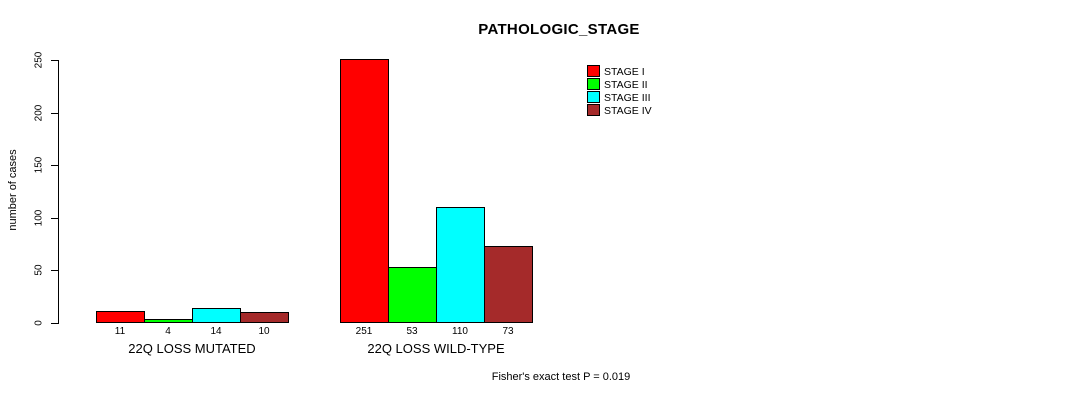 This screenshot has width=1090, height=400. Describe the element at coordinates (460, 265) in the screenshot. I see `bar-stage-iii-22q-loss-wild-type` at that location.